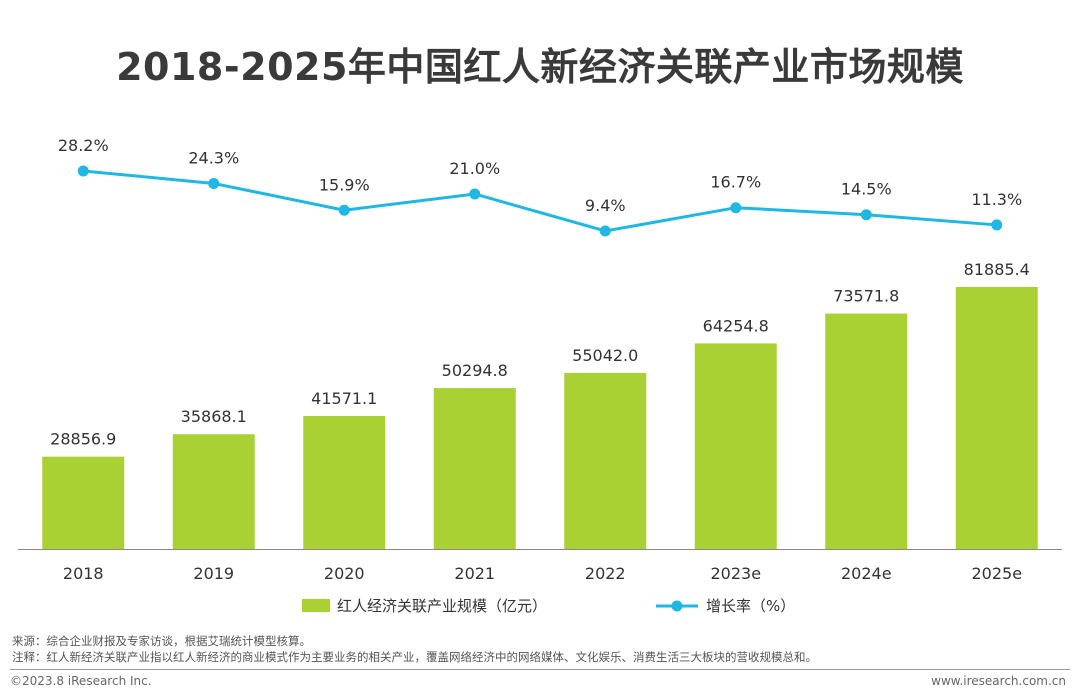 The image size is (1080, 695). What do you see at coordinates (83, 439) in the screenshot?
I see `bar-value-label: 28856.9` at bounding box center [83, 439].